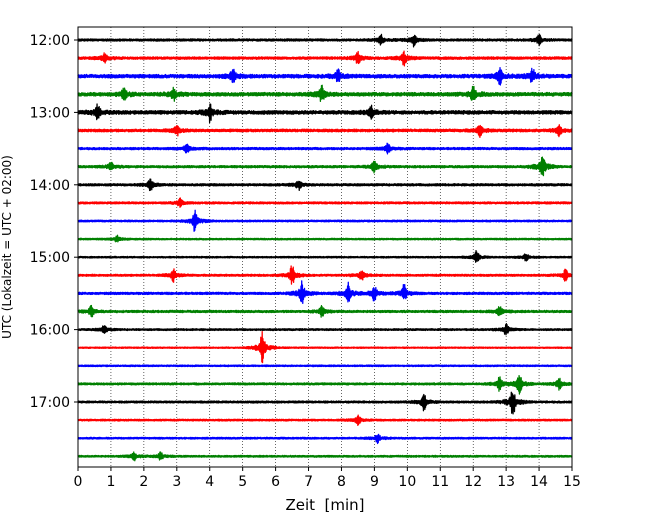 This screenshot has height=520, width=650. Describe the element at coordinates (50, 186) in the screenshot. I see `y-tick-label-1400: 14:00` at that location.